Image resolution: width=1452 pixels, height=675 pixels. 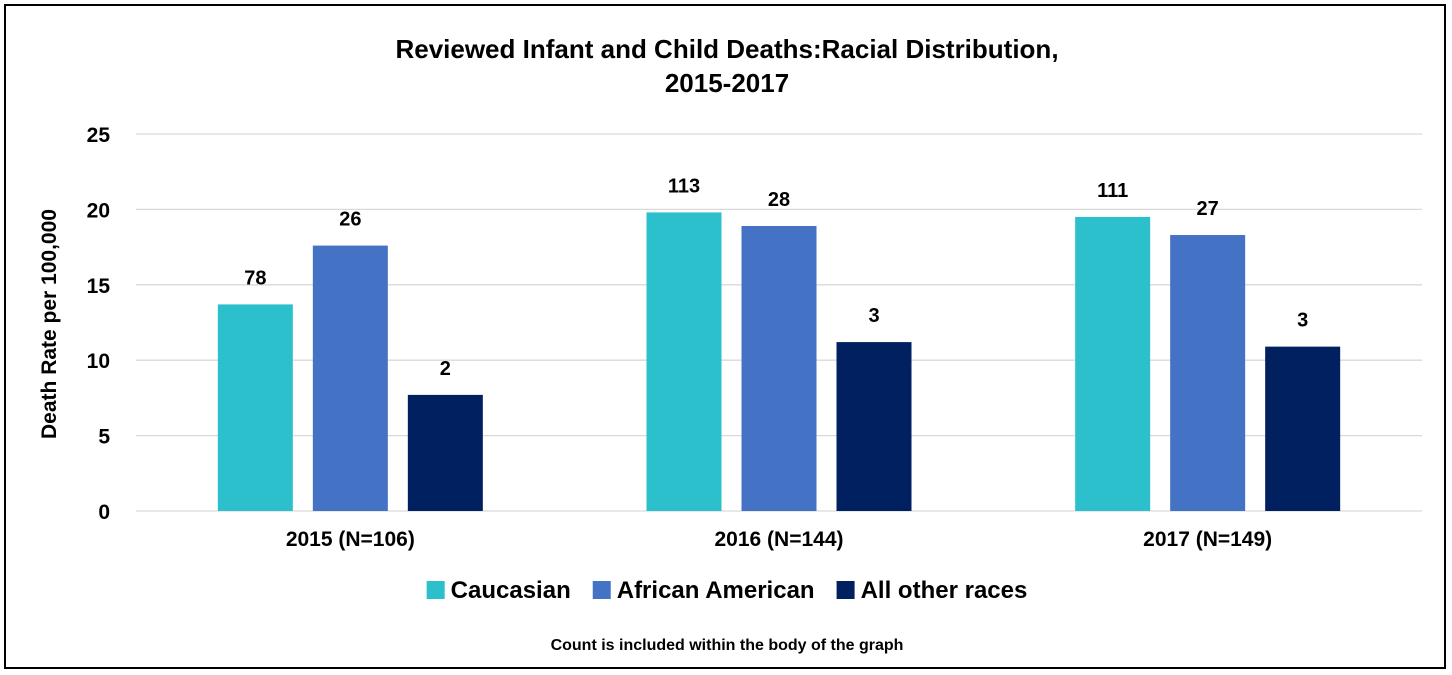 I want to click on data-label: 2, so click(x=445, y=369).